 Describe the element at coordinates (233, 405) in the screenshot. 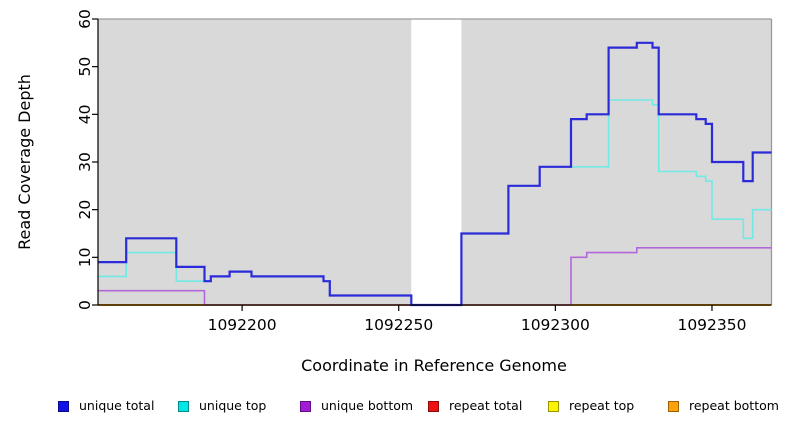

I see `legend-label: unique top` at that location.